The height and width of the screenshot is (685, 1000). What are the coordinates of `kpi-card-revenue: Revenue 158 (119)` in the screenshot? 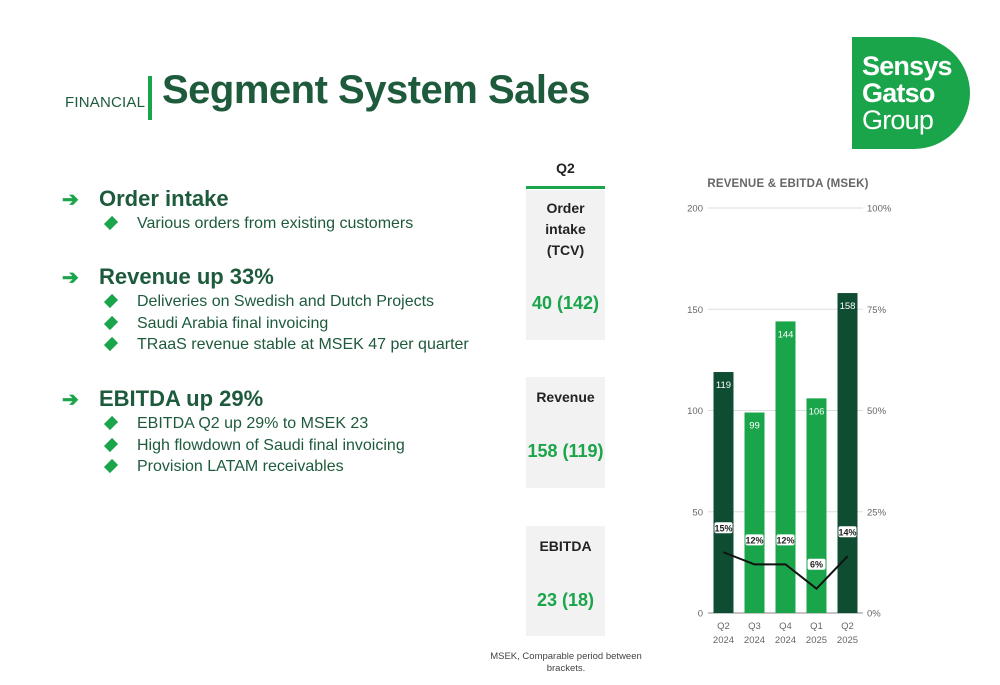 It's located at (565, 432).